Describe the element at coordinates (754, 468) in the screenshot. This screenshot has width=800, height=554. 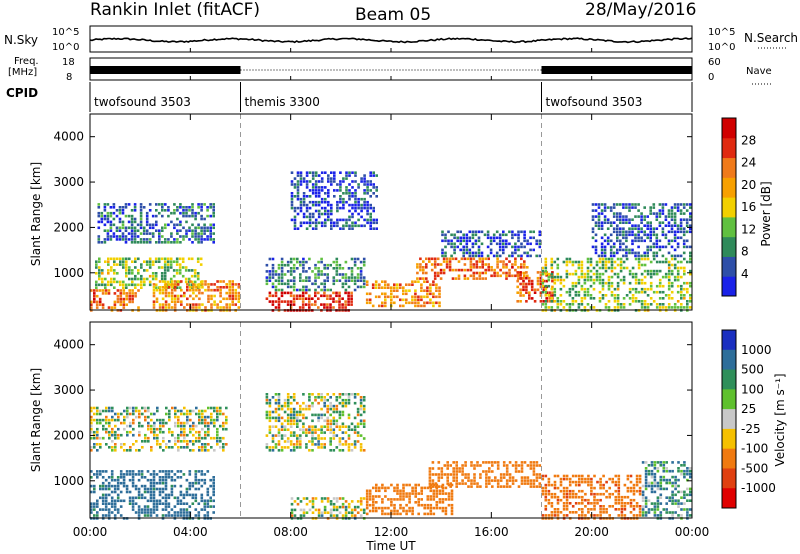
I see `velocity-colorbar-tick: -500` at that location.